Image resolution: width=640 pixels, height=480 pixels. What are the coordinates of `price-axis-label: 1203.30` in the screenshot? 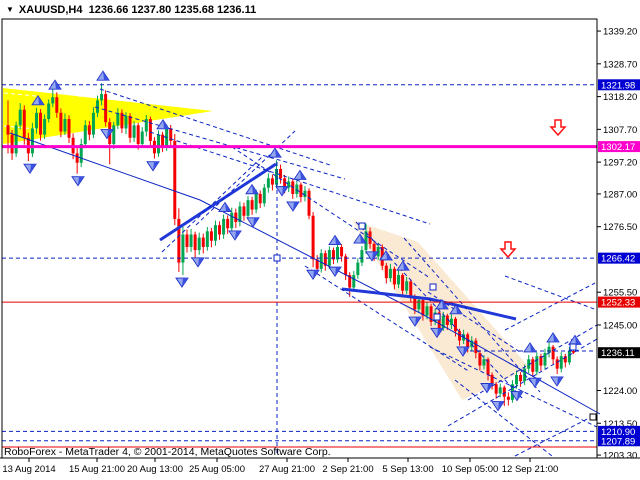 It's located at (620, 456).